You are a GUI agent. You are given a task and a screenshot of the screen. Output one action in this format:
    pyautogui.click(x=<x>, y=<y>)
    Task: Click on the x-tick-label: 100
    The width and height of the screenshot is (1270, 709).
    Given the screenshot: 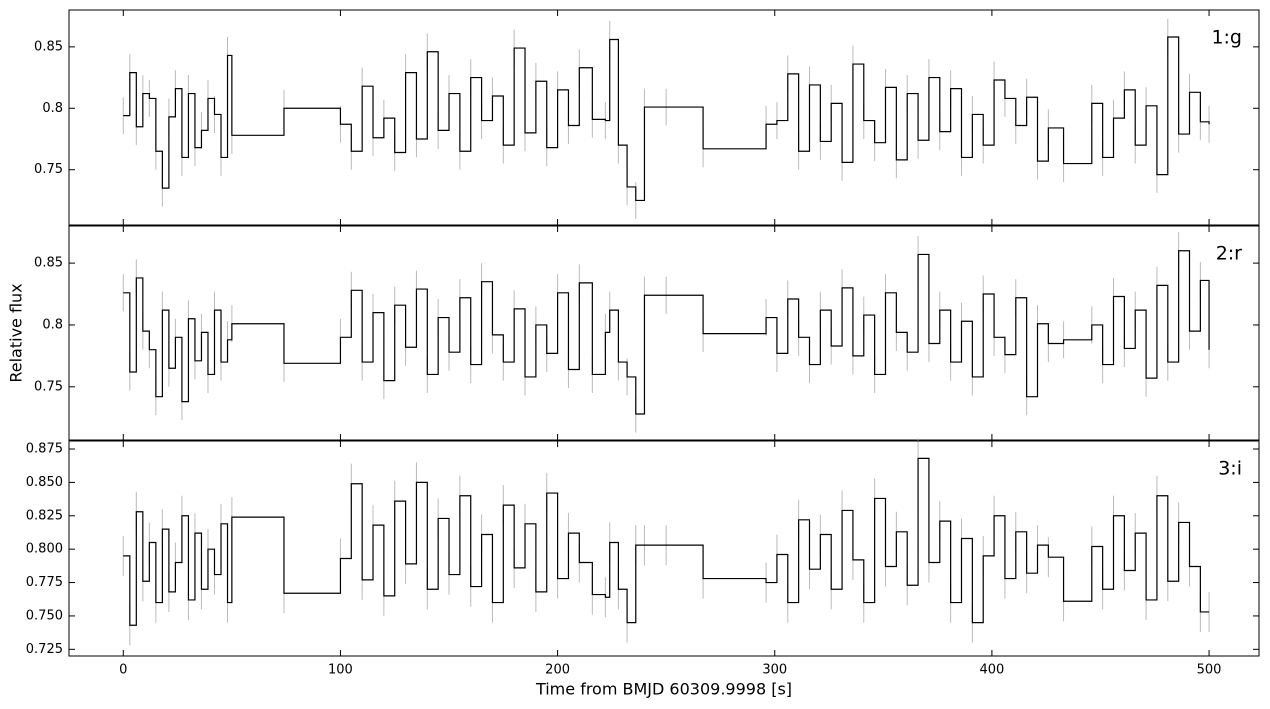 What is the action you would take?
    pyautogui.click(x=340, y=670)
    